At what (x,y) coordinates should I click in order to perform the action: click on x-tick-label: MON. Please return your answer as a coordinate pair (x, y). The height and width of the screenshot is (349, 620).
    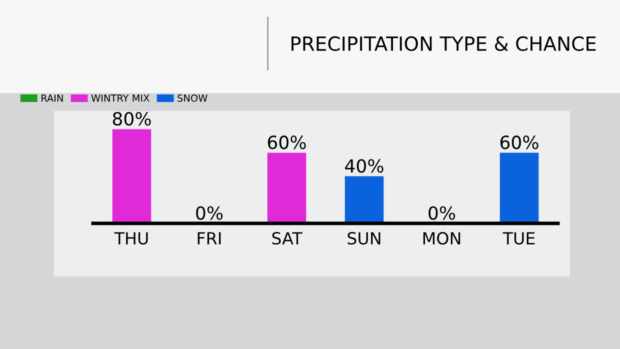
    Looking at the image, I should click on (441, 238).